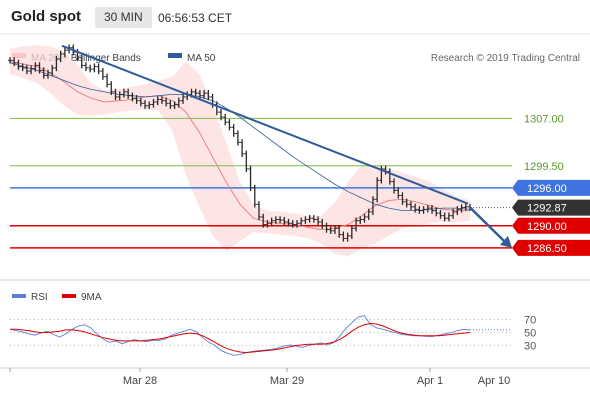  I want to click on ma50-legend-label: MA 50, so click(201, 58).